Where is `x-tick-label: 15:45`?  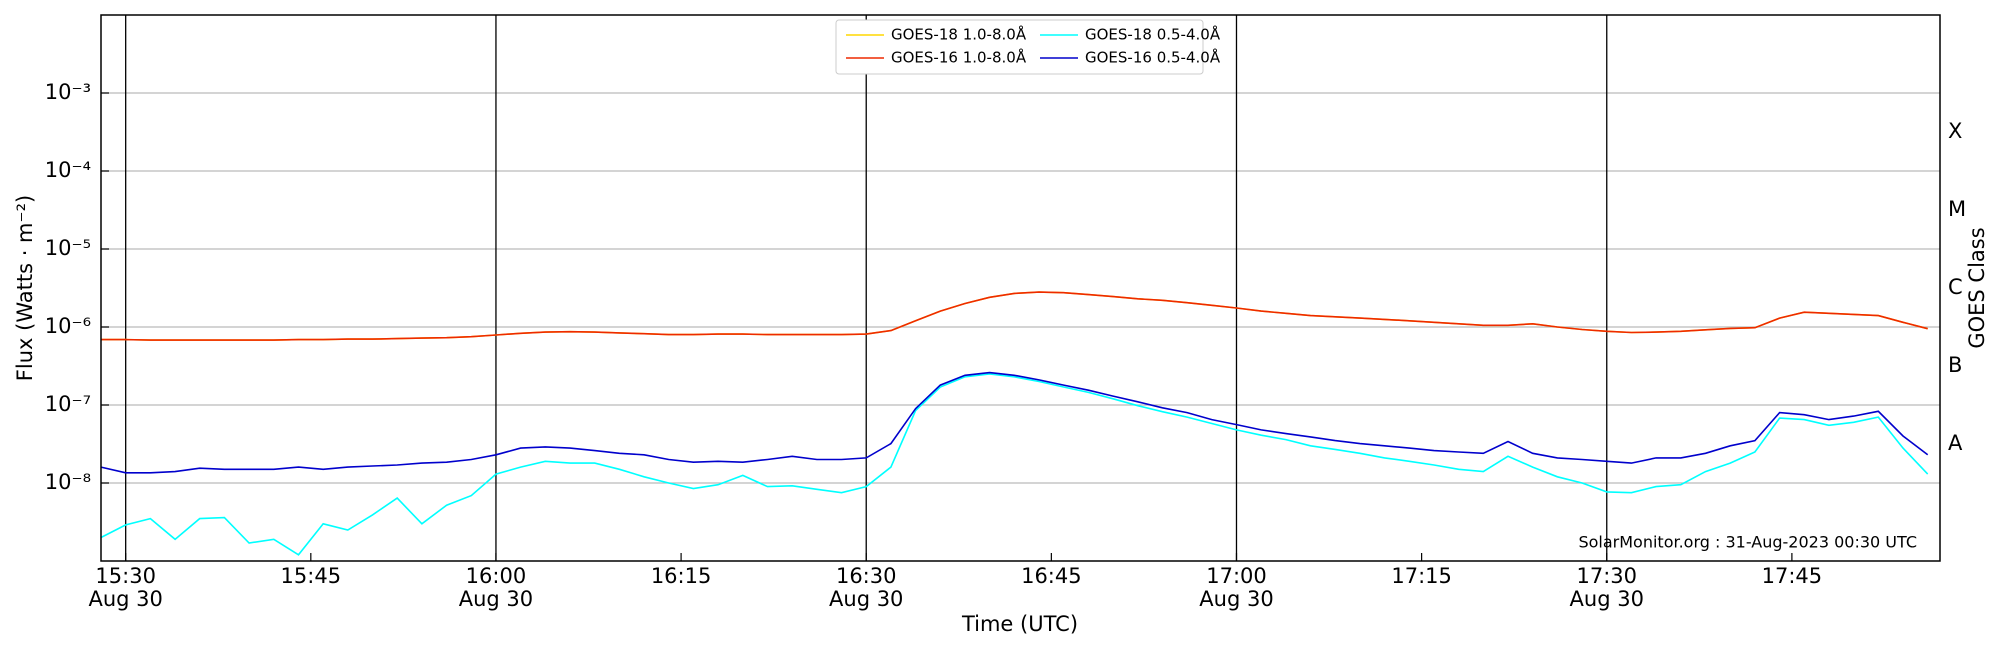 x-tick-label: 15:45 is located at coordinates (311, 576).